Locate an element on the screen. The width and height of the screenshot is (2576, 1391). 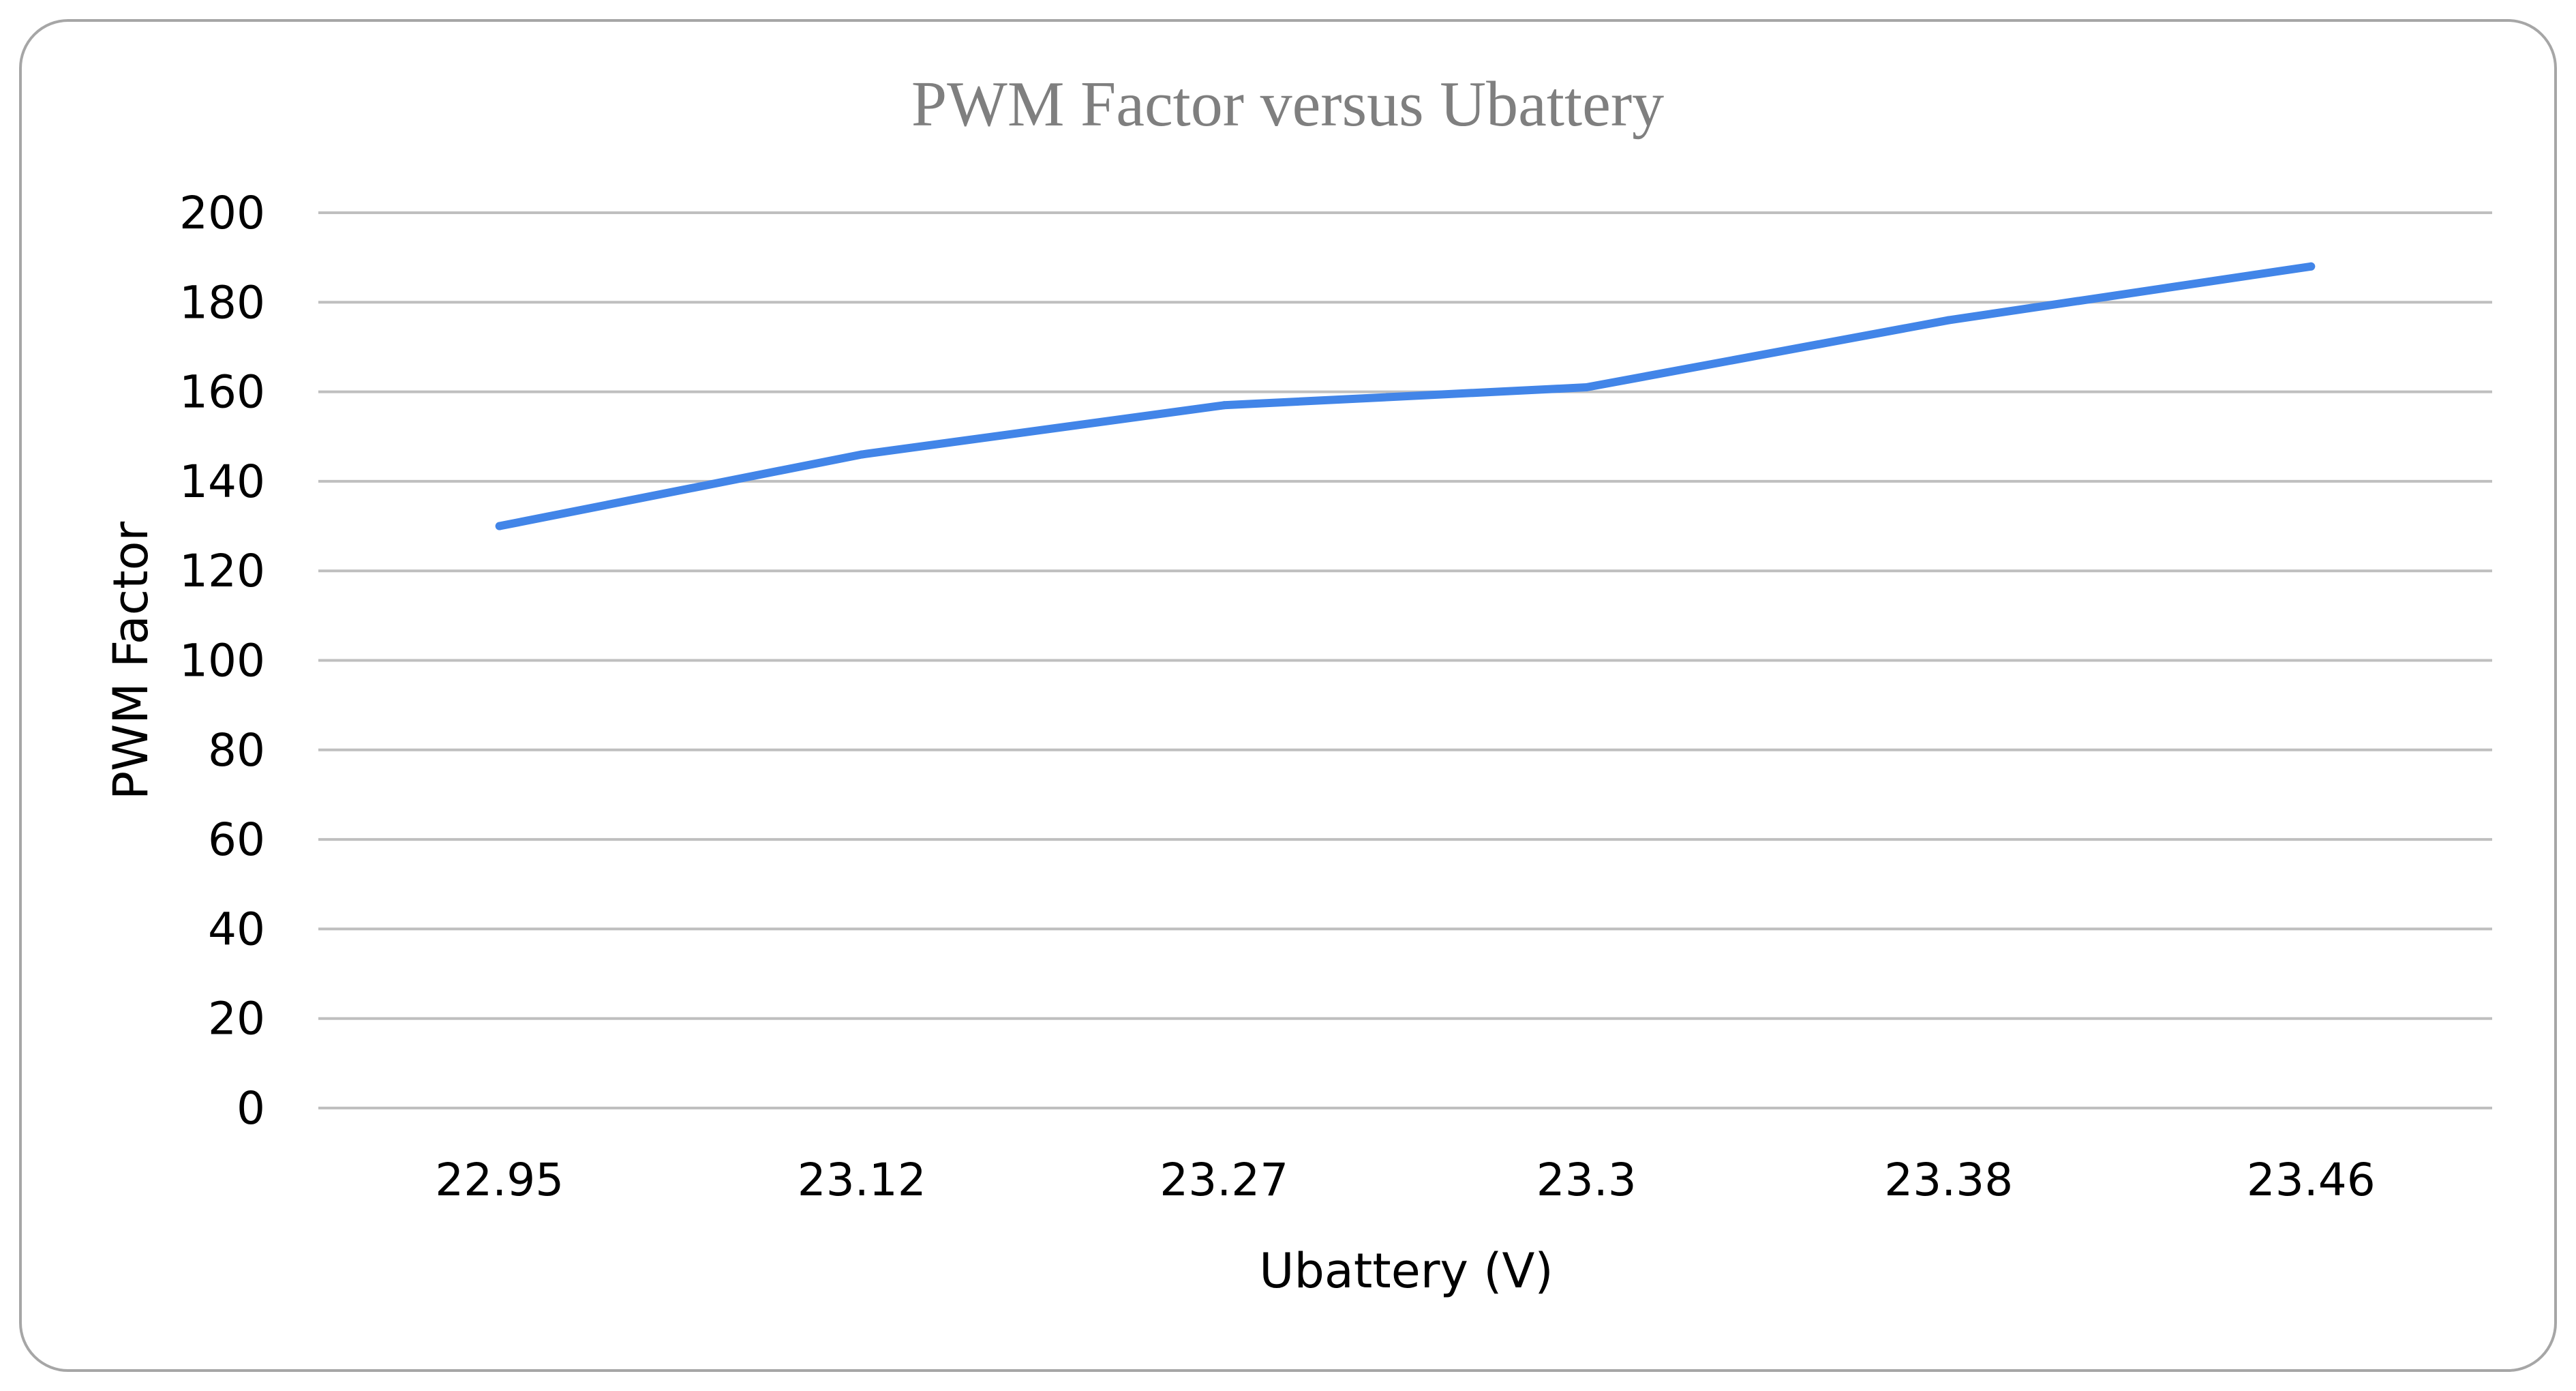
y-tick-label: 140 is located at coordinates (222, 481).